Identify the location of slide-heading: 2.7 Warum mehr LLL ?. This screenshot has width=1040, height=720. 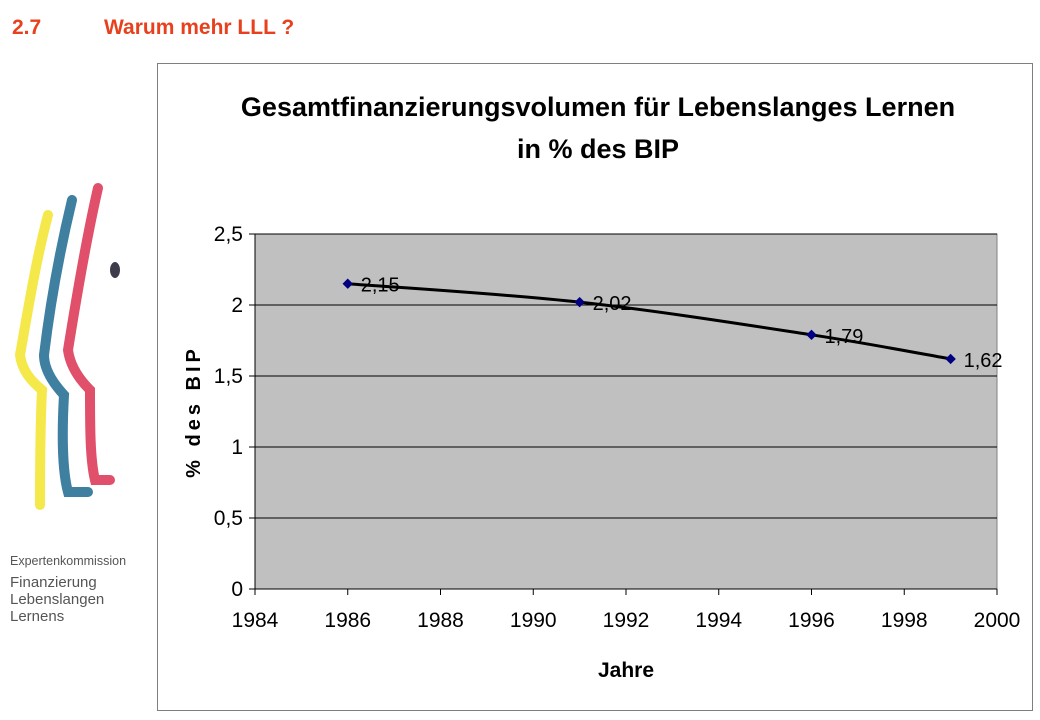
(153, 28).